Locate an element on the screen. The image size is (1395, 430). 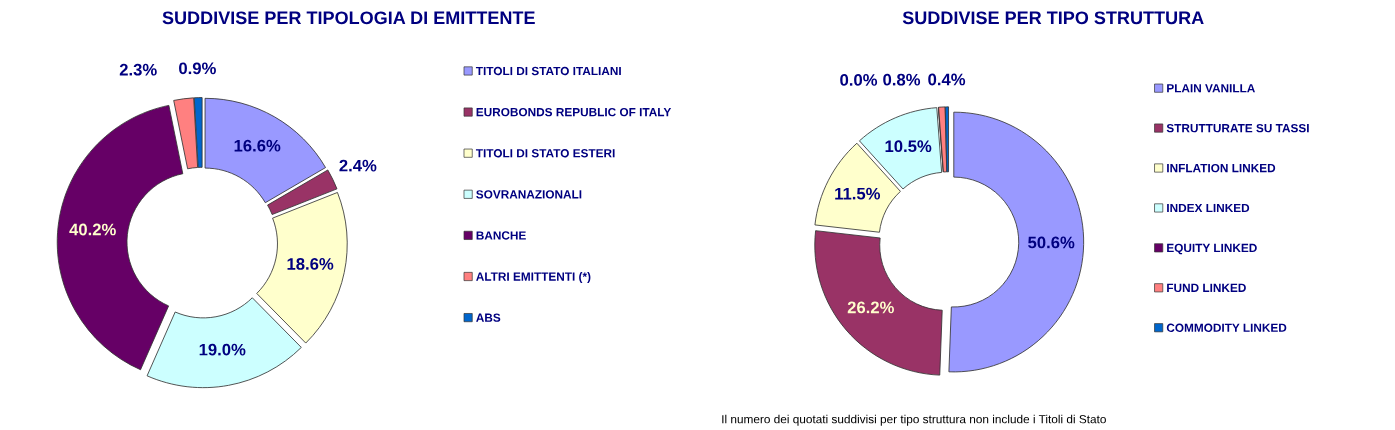
text: 0.0% is located at coordinates (859, 80).